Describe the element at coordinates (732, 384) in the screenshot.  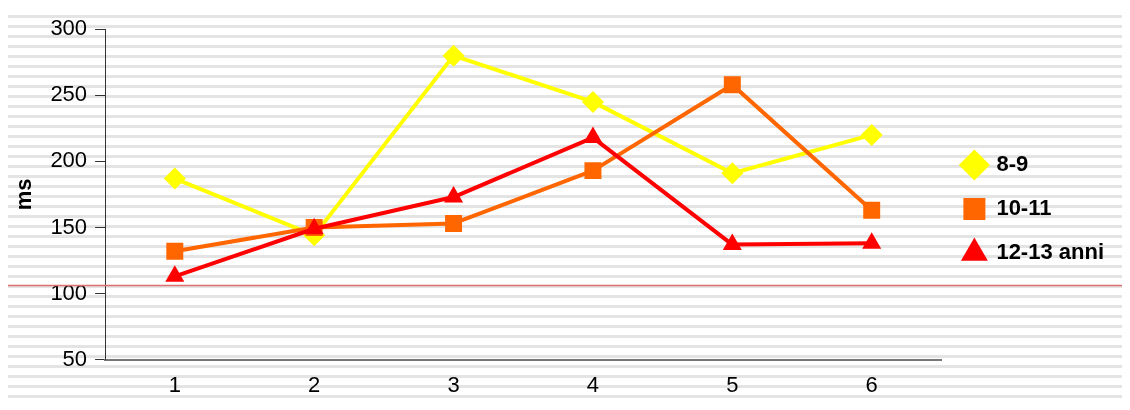
I see `x-tick-label: 5` at that location.